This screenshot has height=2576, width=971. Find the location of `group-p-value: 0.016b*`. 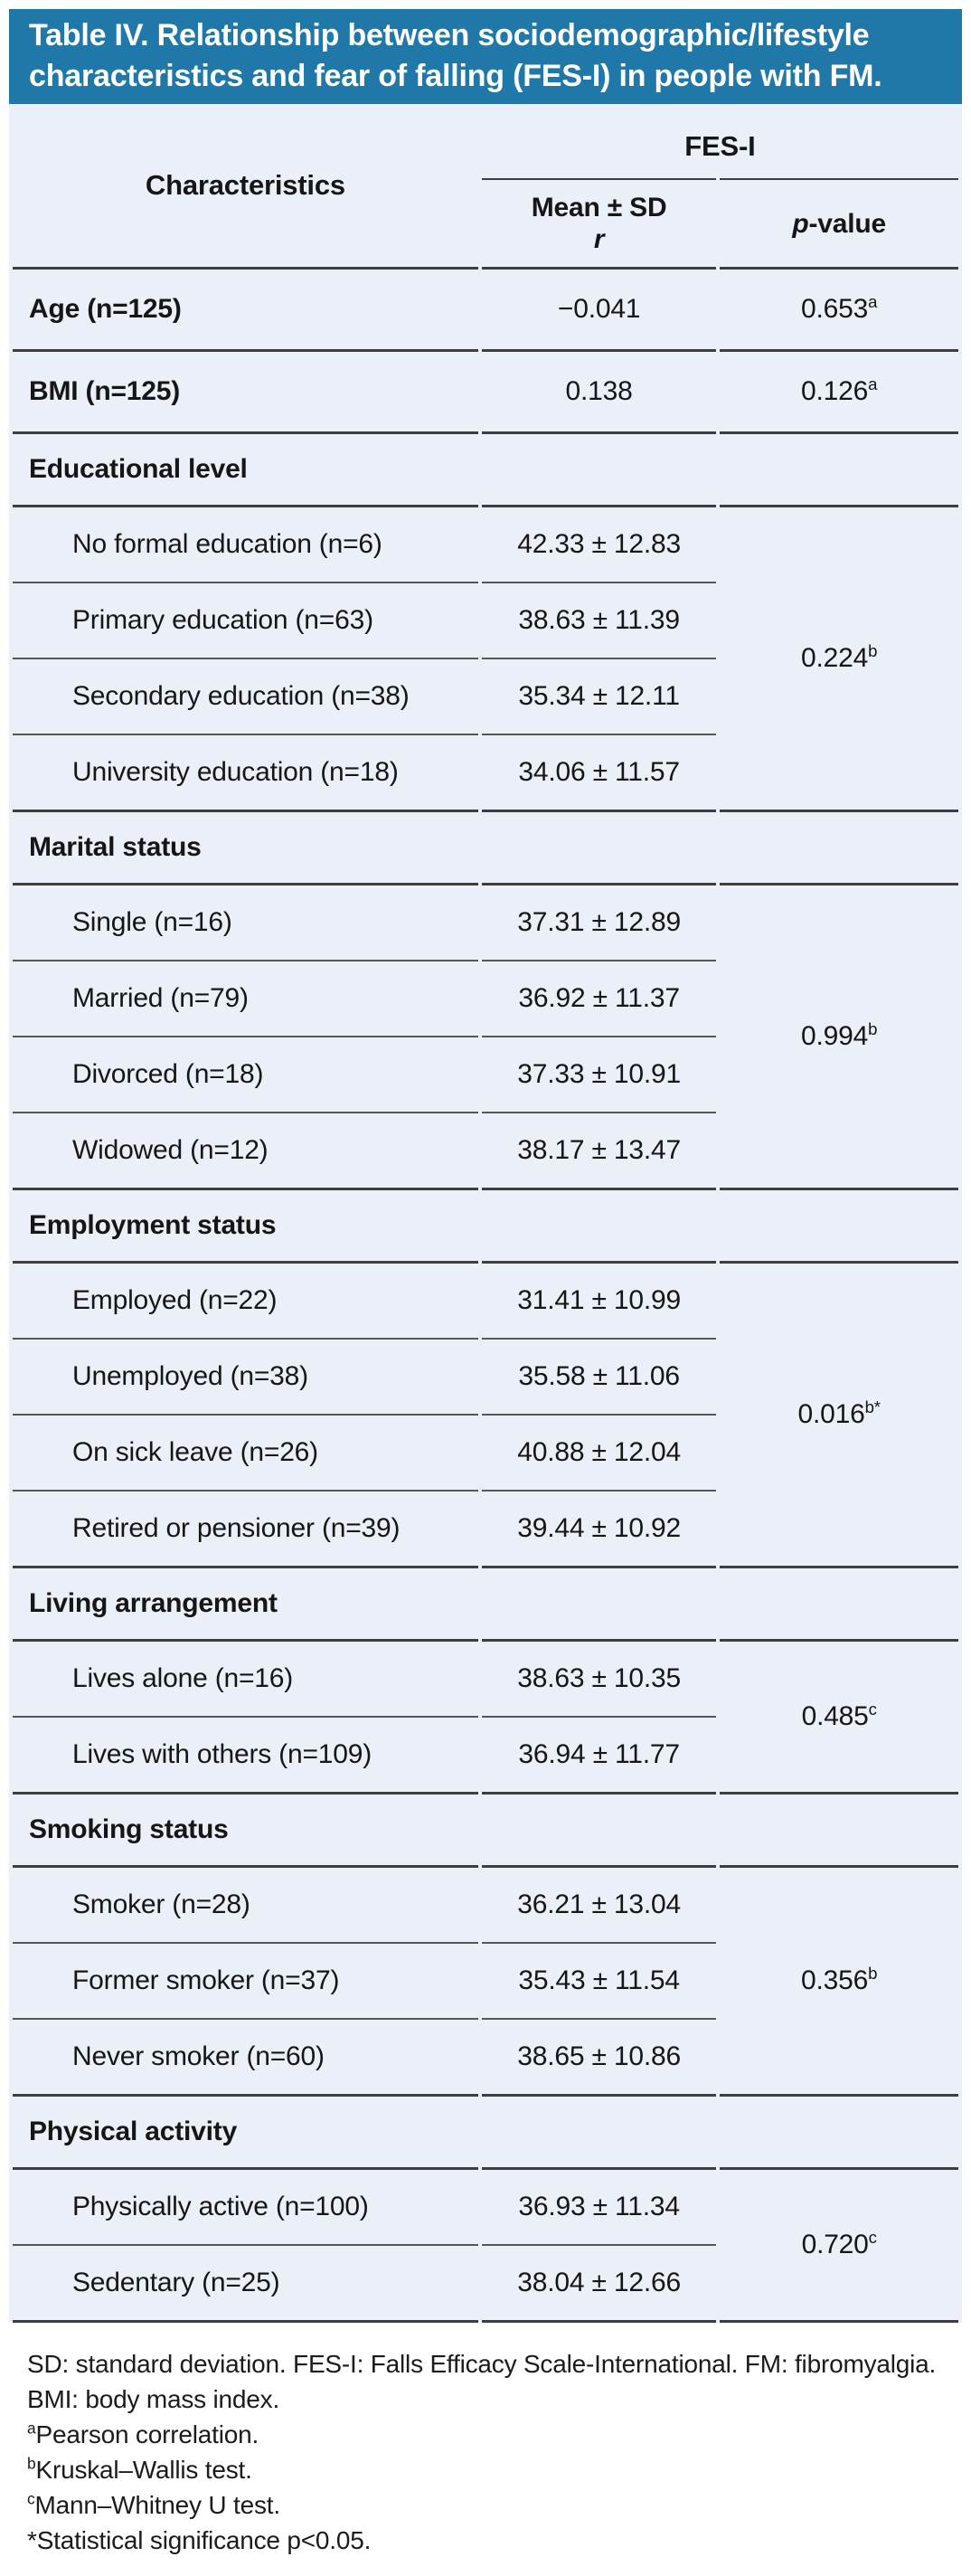

group-p-value: 0.016b* is located at coordinates (839, 1416).